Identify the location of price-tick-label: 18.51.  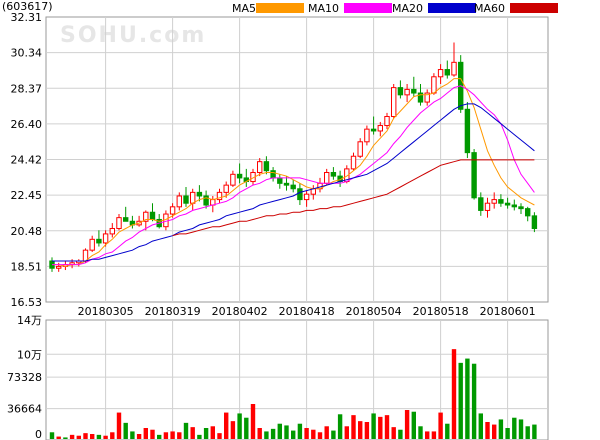
(27, 266).